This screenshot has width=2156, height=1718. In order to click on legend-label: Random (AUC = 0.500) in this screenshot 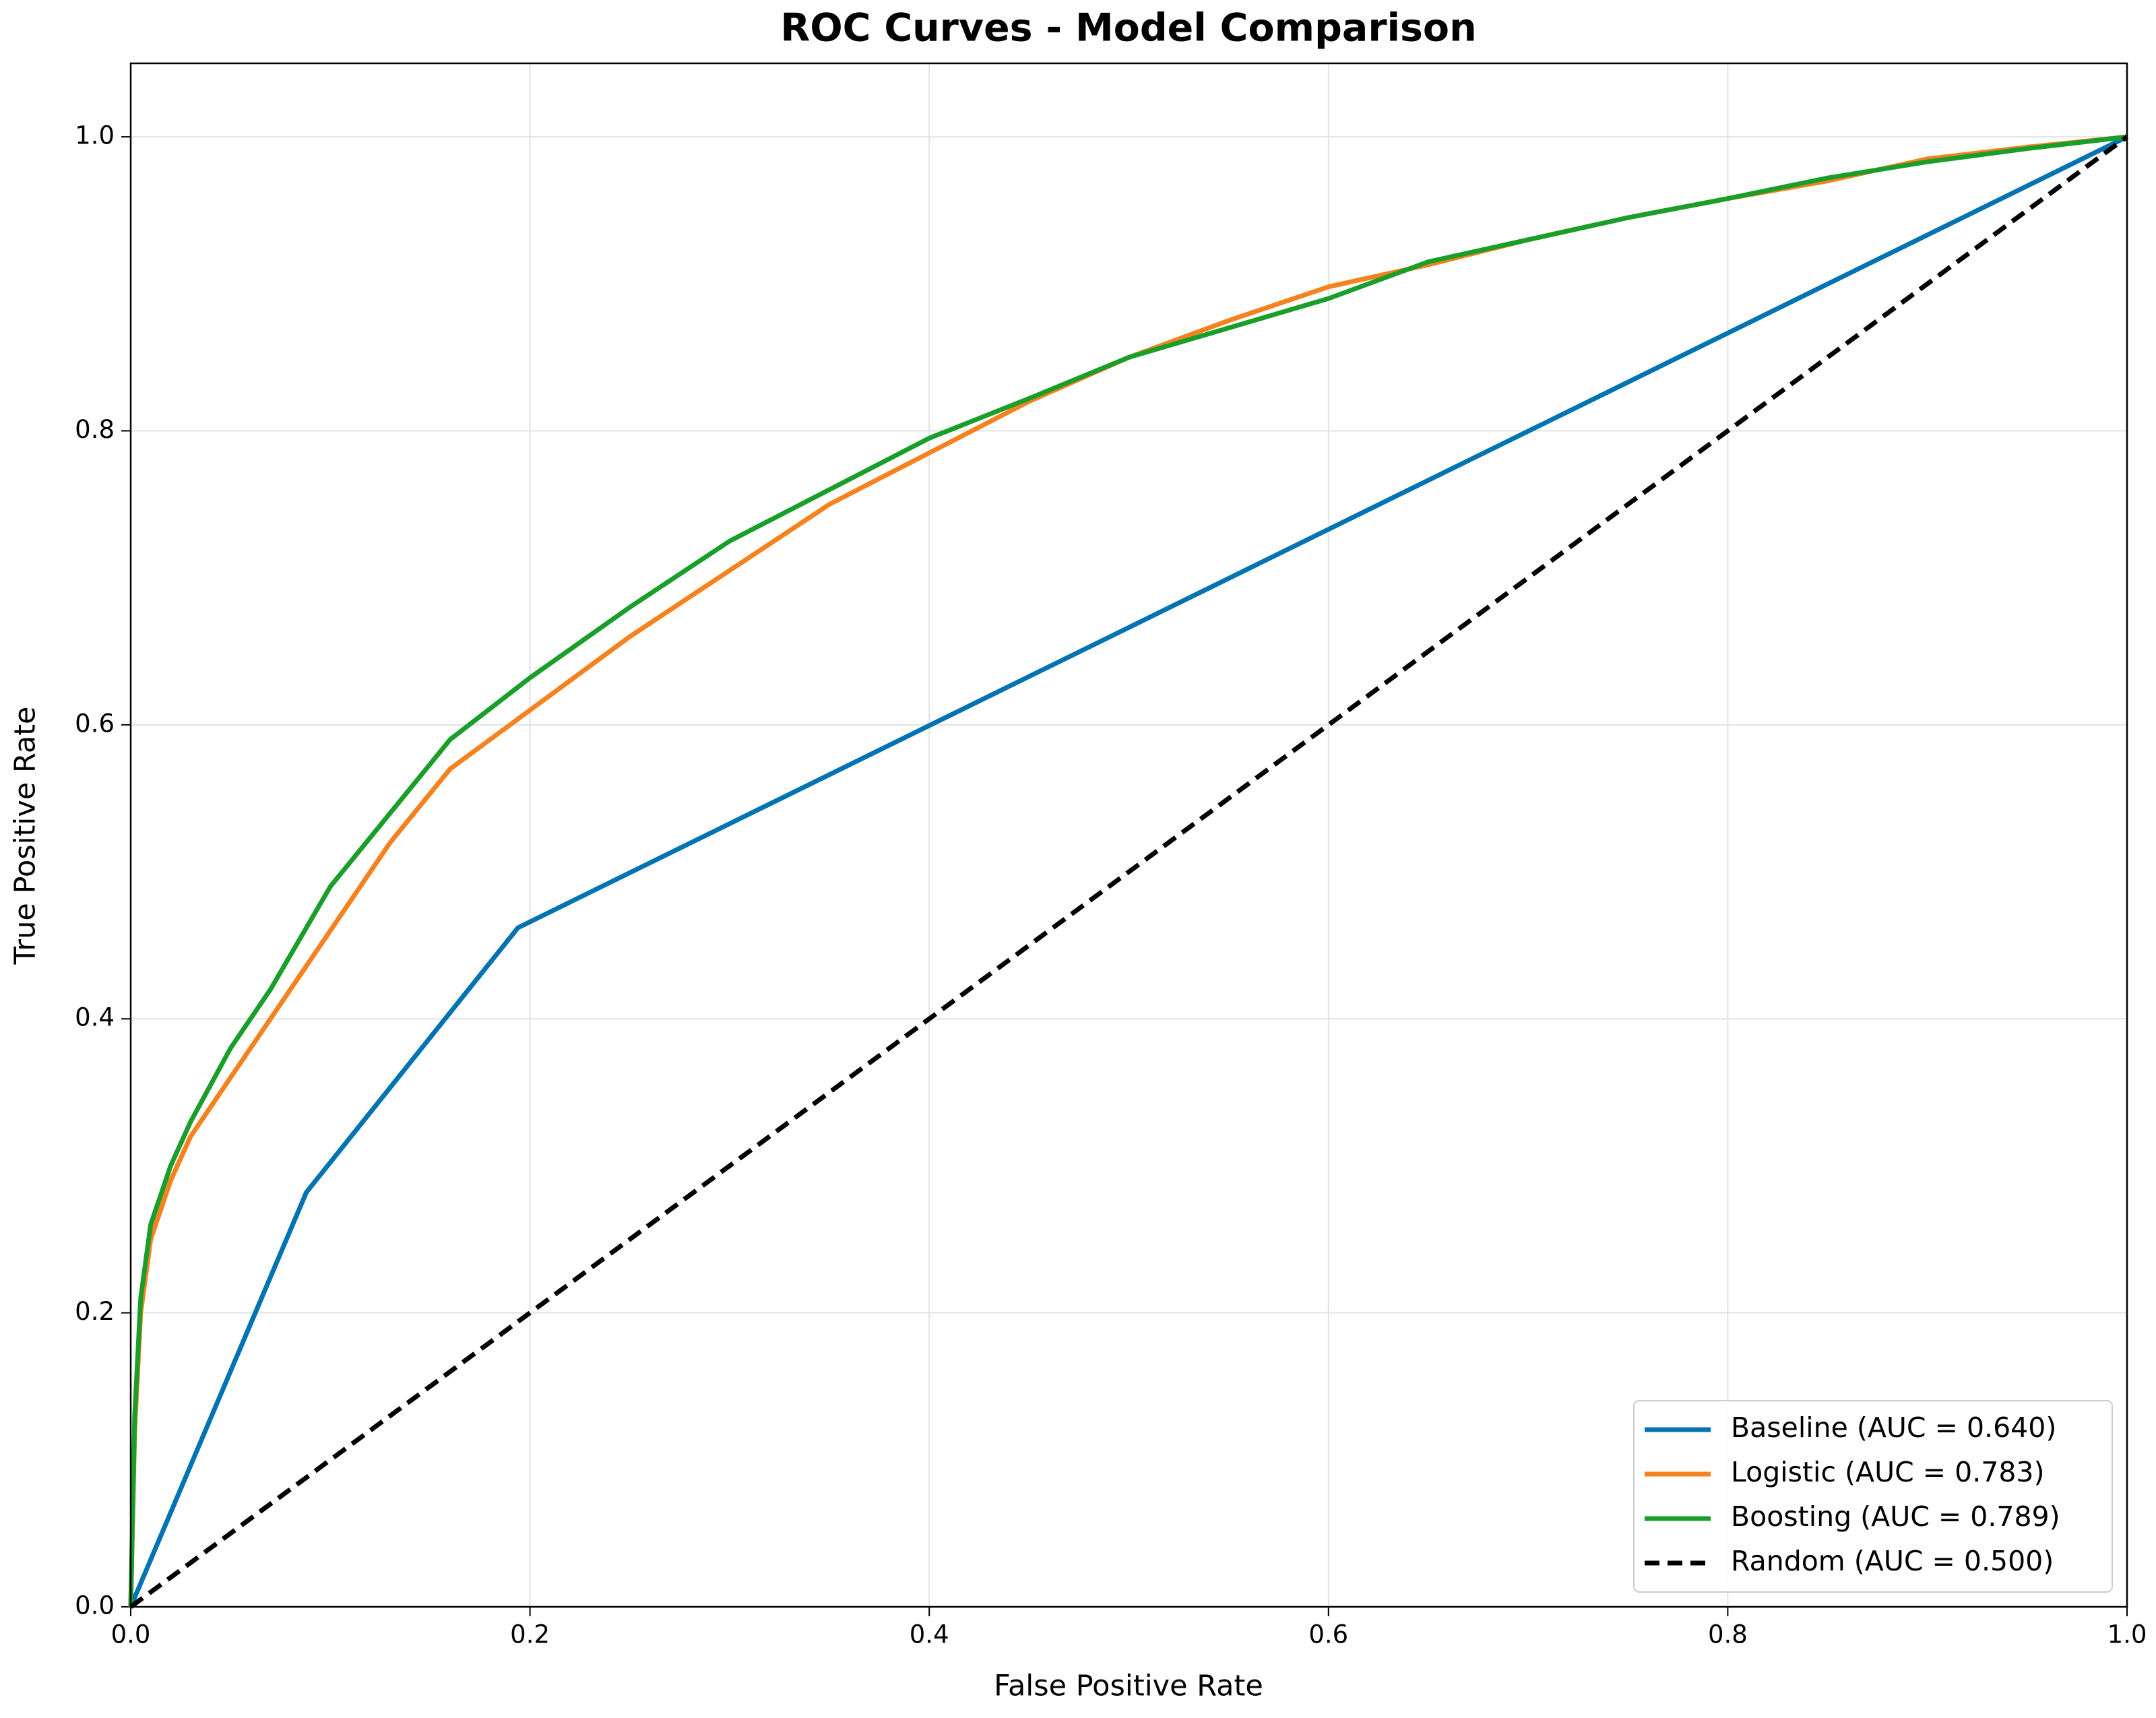, I will do `click(1892, 1561)`.